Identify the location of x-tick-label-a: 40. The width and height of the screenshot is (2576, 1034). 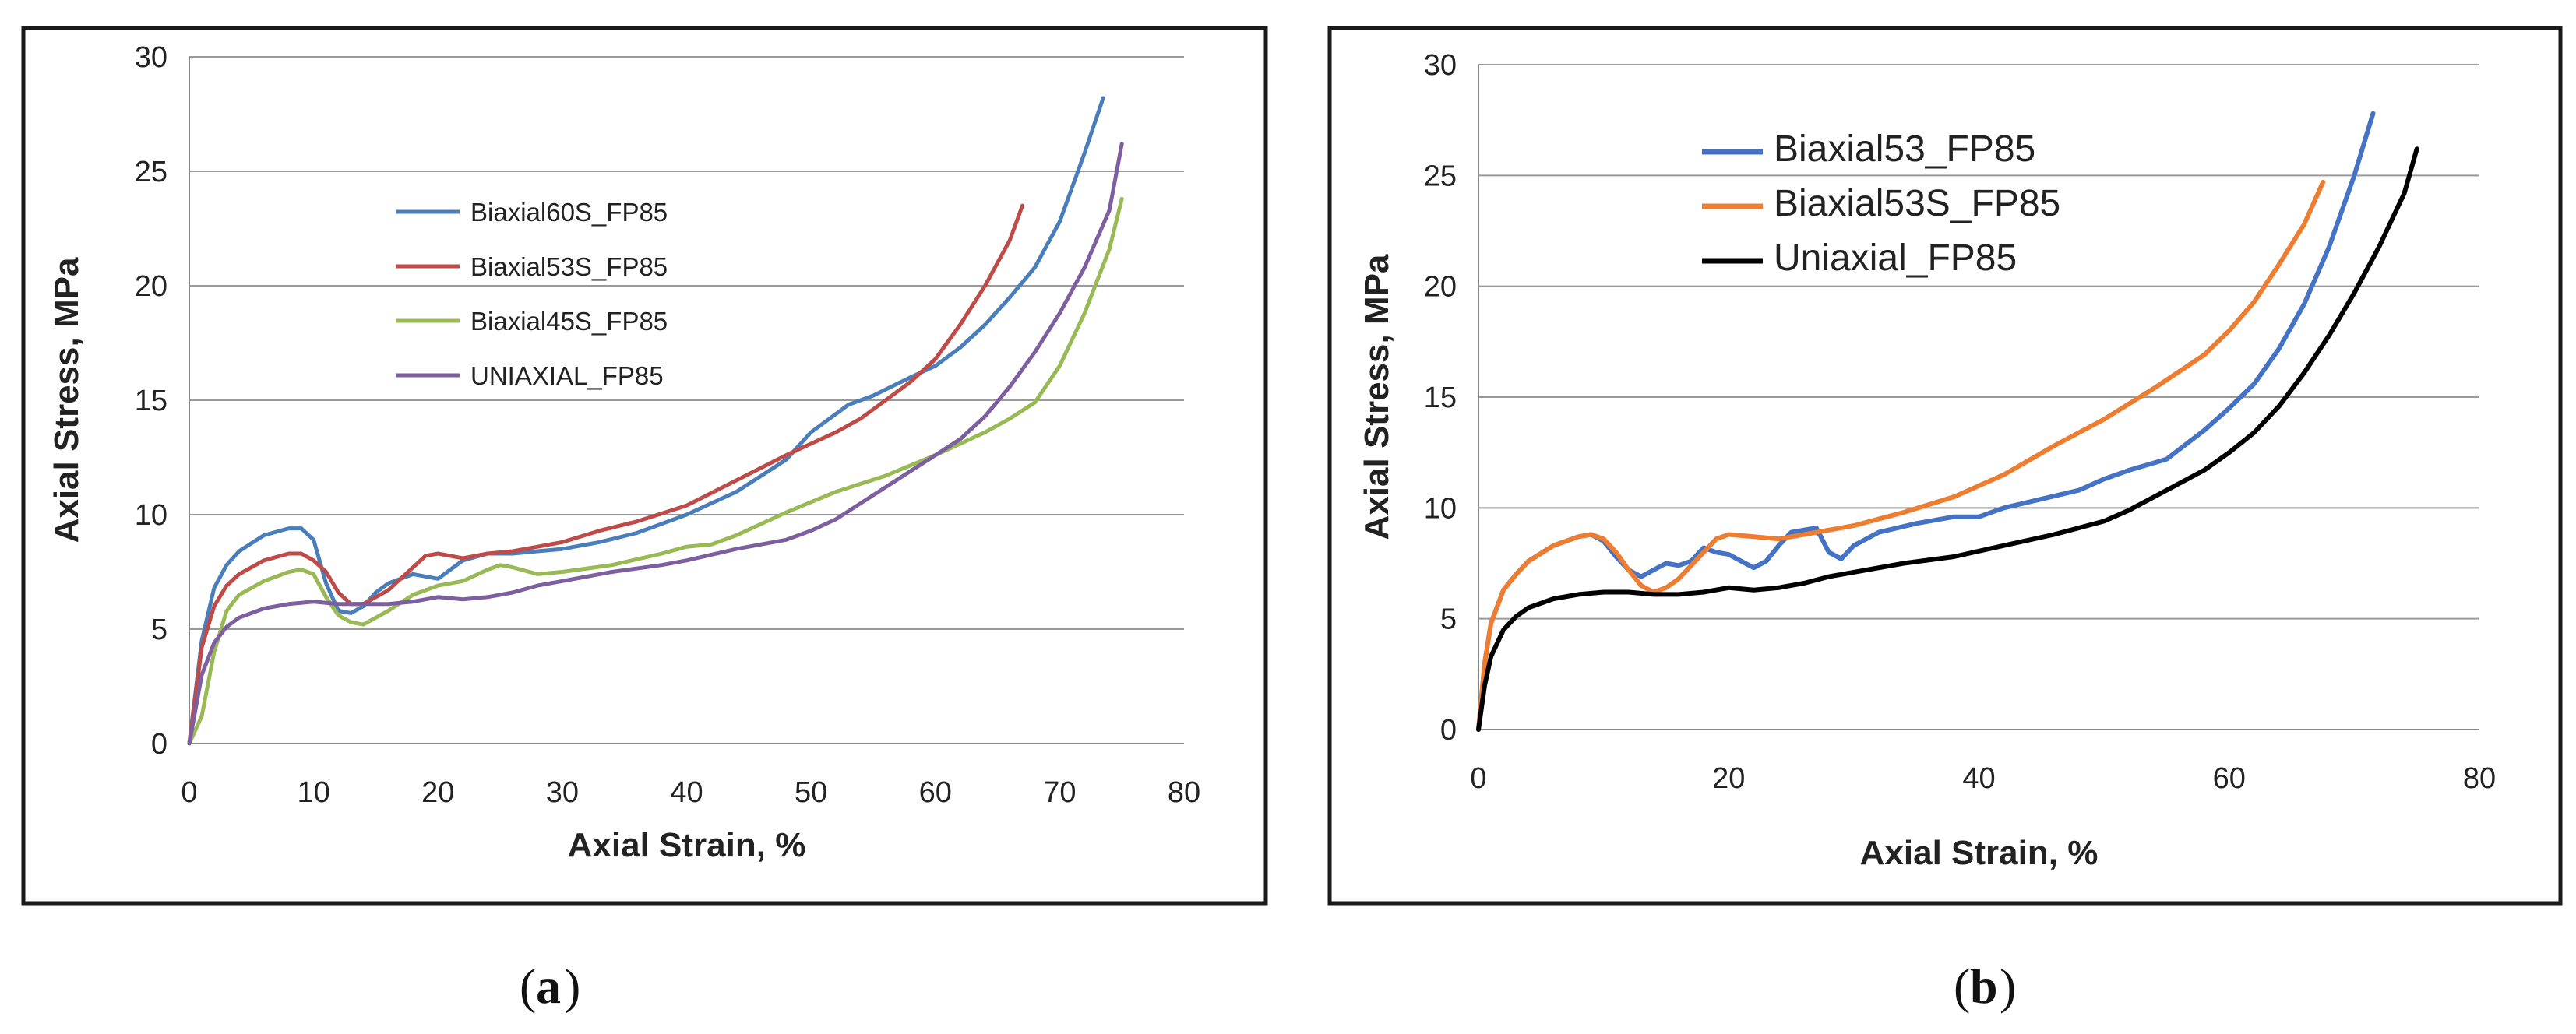
(686, 793).